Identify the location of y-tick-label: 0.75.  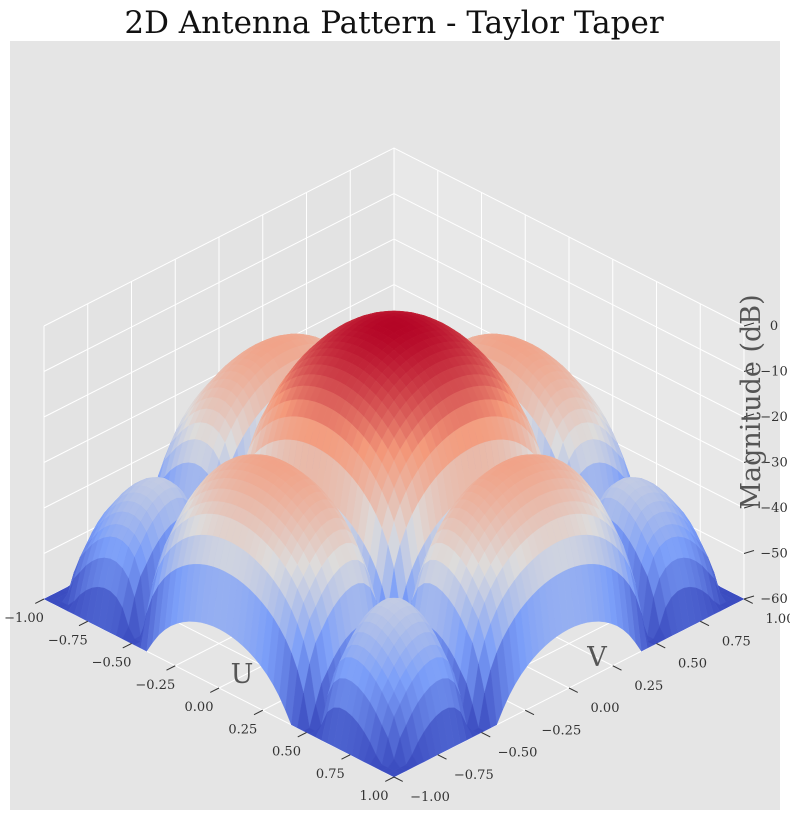
(736, 641).